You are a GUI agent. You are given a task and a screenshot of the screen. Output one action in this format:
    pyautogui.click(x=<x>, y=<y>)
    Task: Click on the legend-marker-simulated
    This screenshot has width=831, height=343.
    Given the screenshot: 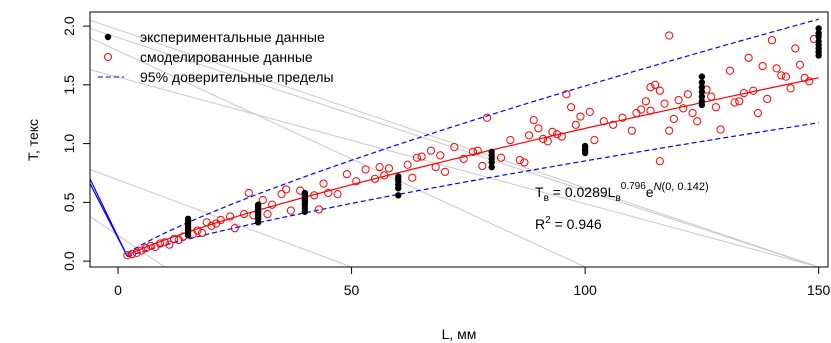 What is the action you would take?
    pyautogui.click(x=108, y=57)
    